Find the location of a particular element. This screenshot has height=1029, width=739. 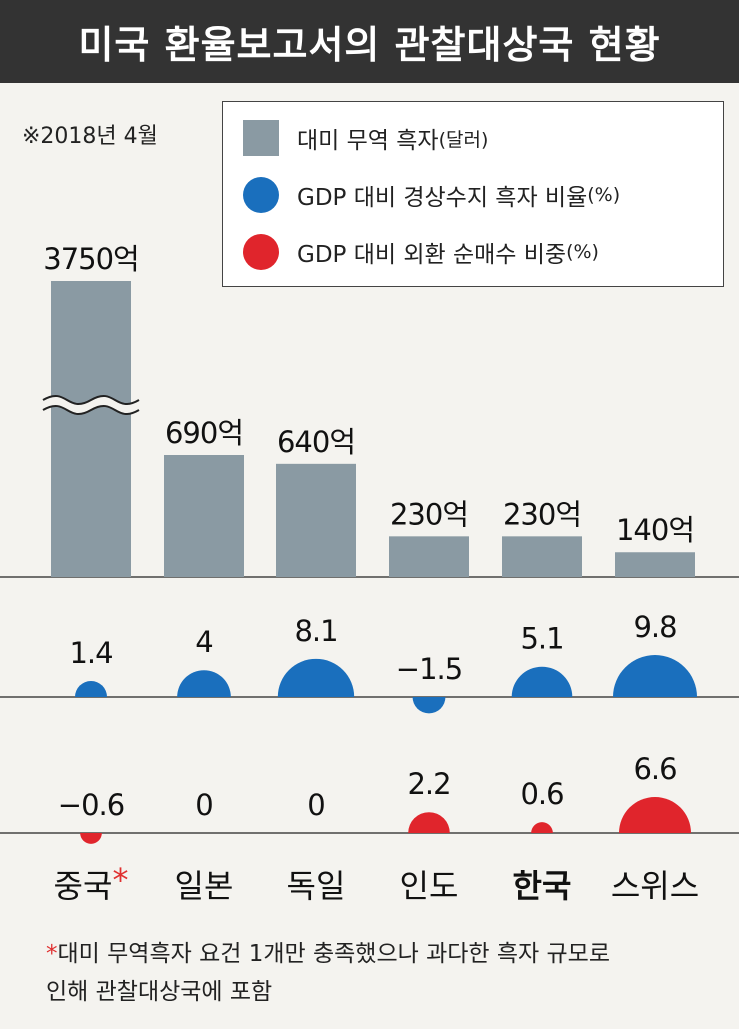

legend-label: 대미 무역 흑자 is located at coordinates (368, 141).